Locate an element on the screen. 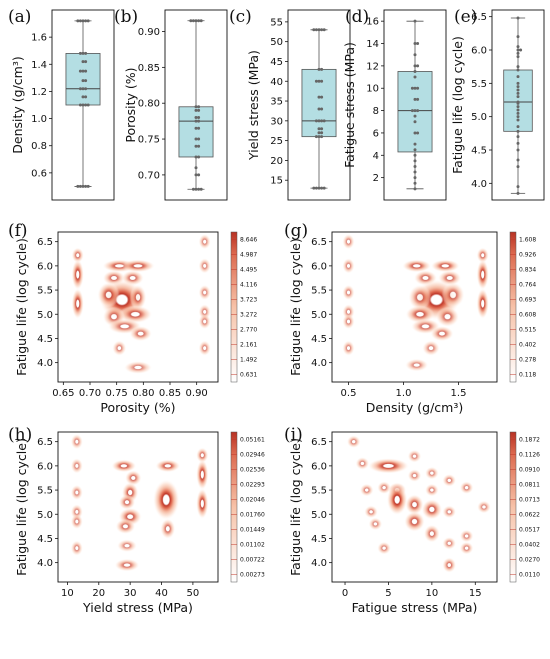 The image size is (550, 659). y-tick-label: 5.5 is located at coordinates (45, 491).